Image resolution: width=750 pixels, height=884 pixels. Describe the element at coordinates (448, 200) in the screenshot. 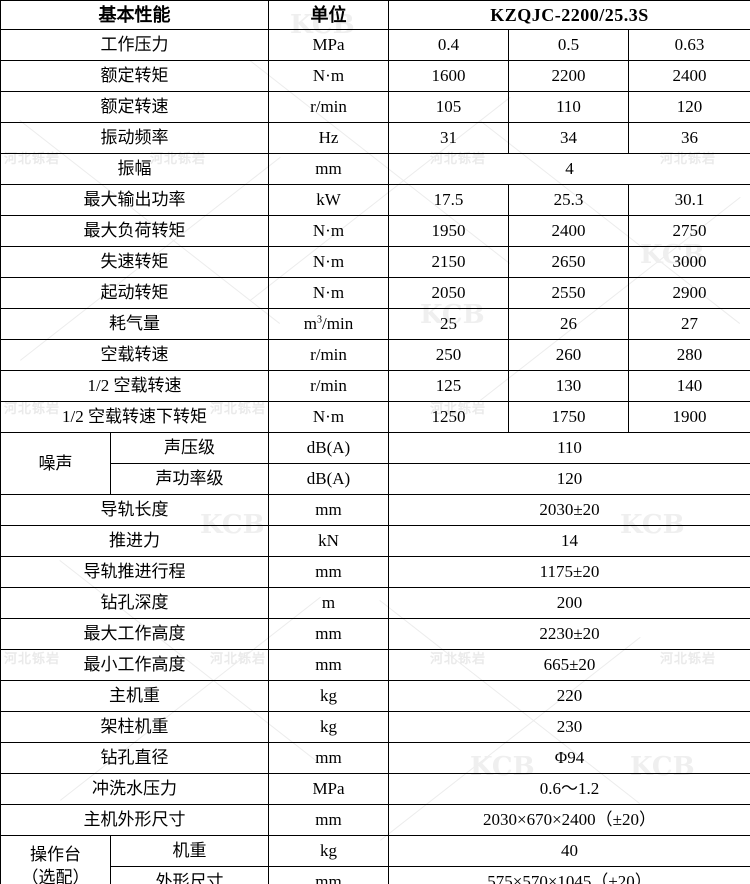

I see `row-value: 17.5` at that location.